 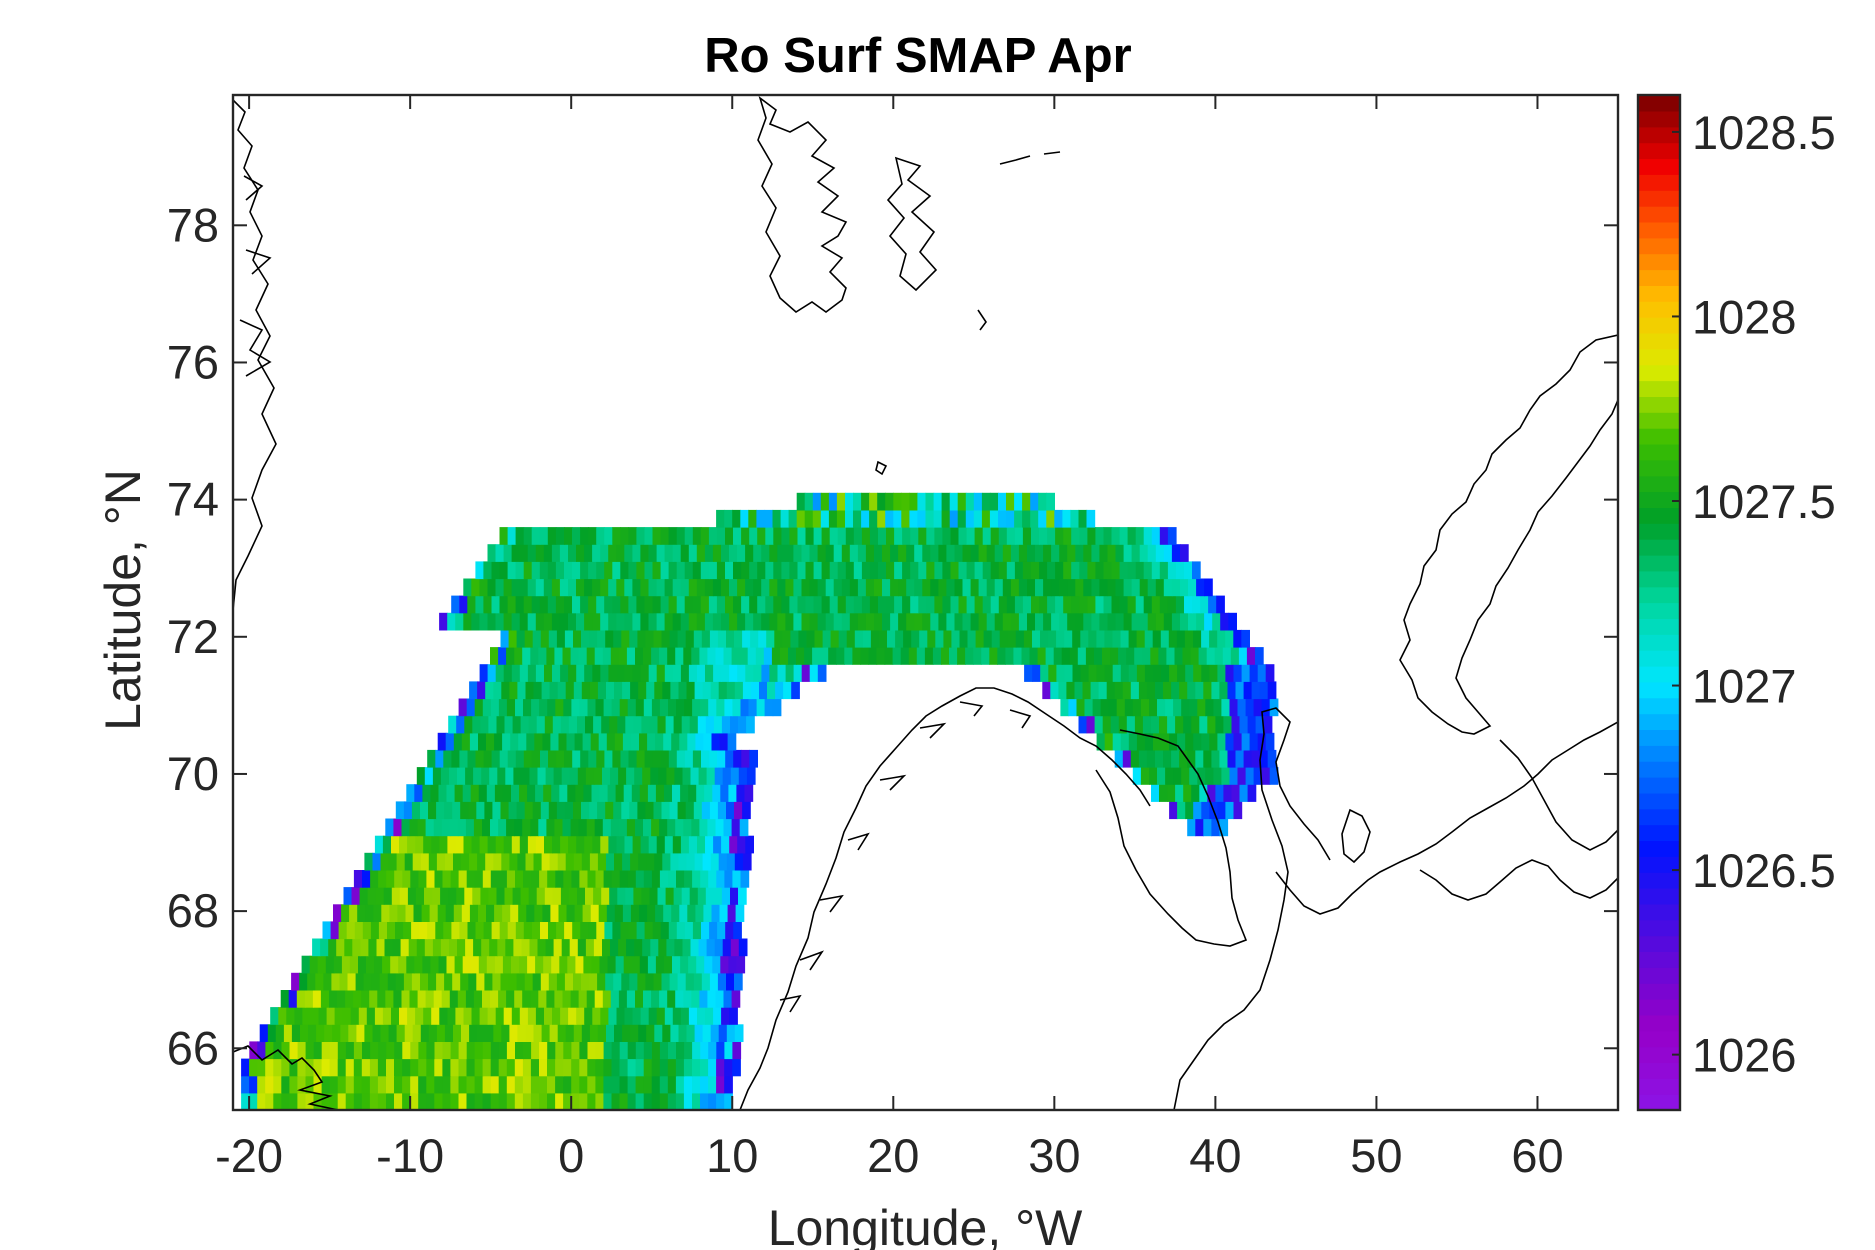 I want to click on y-tick-label: 74, so click(x=193, y=499).